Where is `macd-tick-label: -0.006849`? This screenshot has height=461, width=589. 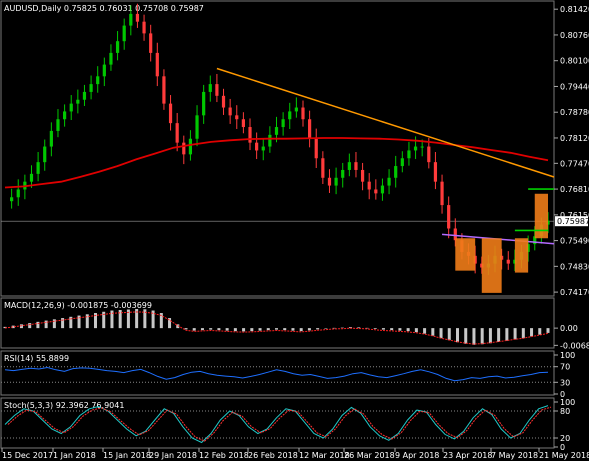 macd-tick-label: -0.006849 is located at coordinates (574, 345).